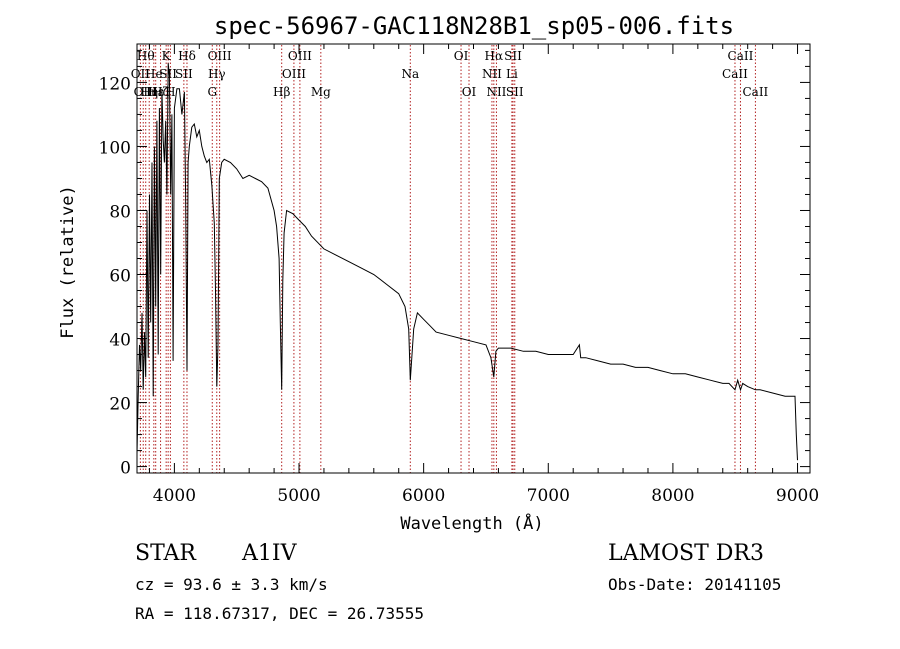  I want to click on marker-label-11: SII, so click(184, 74).